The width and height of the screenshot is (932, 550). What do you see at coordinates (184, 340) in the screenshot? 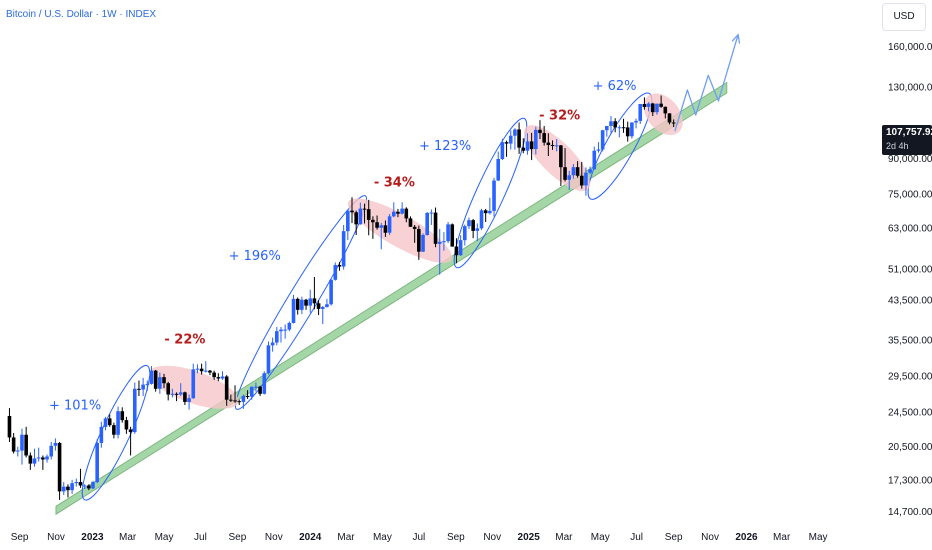
I see `pullback-label-4: - 22%` at bounding box center [184, 340].